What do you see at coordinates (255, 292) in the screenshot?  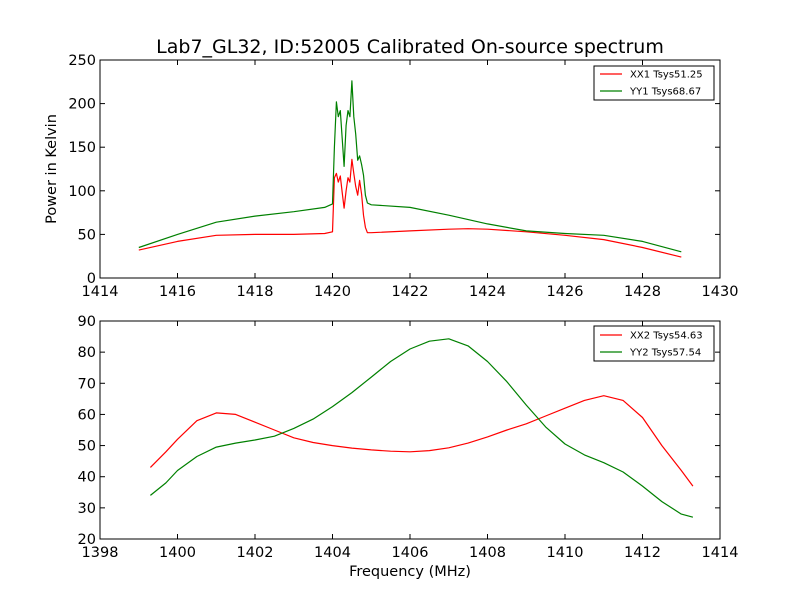 I see `x-tick-label: 1418` at bounding box center [255, 292].